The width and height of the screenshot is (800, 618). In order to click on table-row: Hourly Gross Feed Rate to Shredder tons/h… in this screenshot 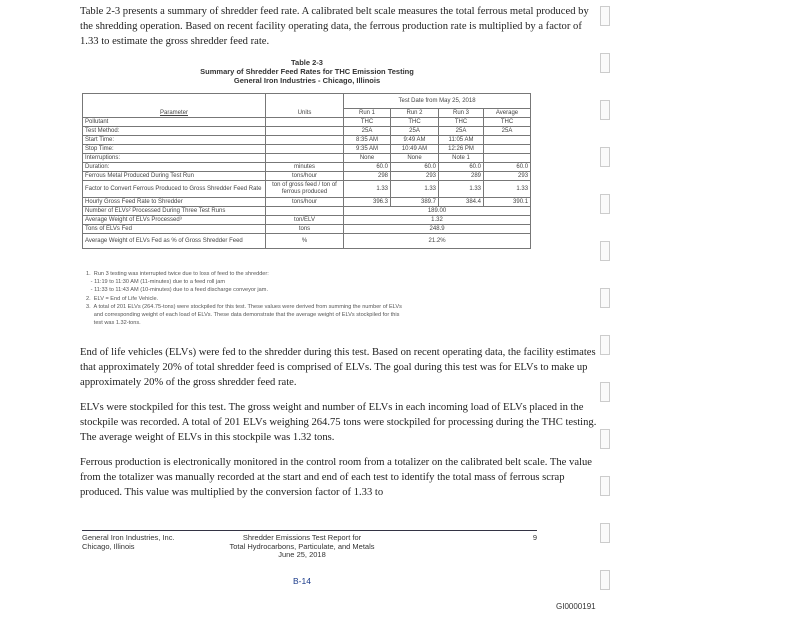, I will do `click(307, 202)`.